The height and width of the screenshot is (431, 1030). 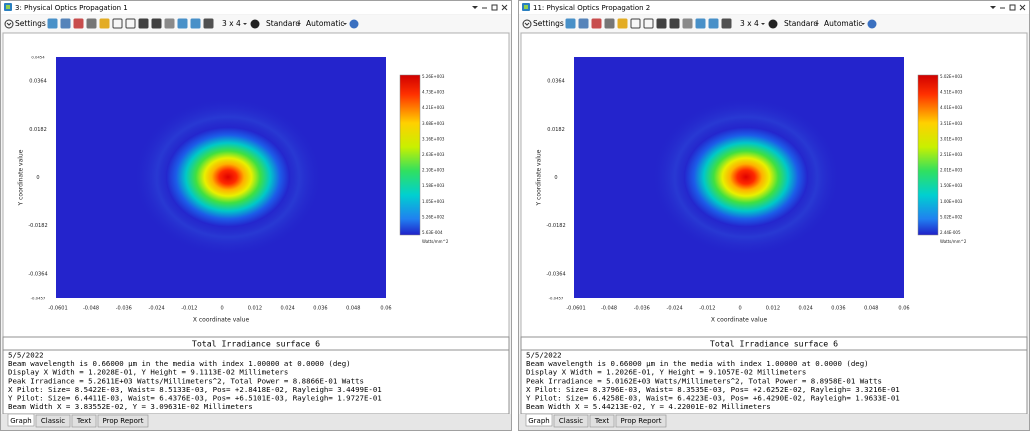 I want to click on colorbar-label: 1.58E+003, so click(x=433, y=185).